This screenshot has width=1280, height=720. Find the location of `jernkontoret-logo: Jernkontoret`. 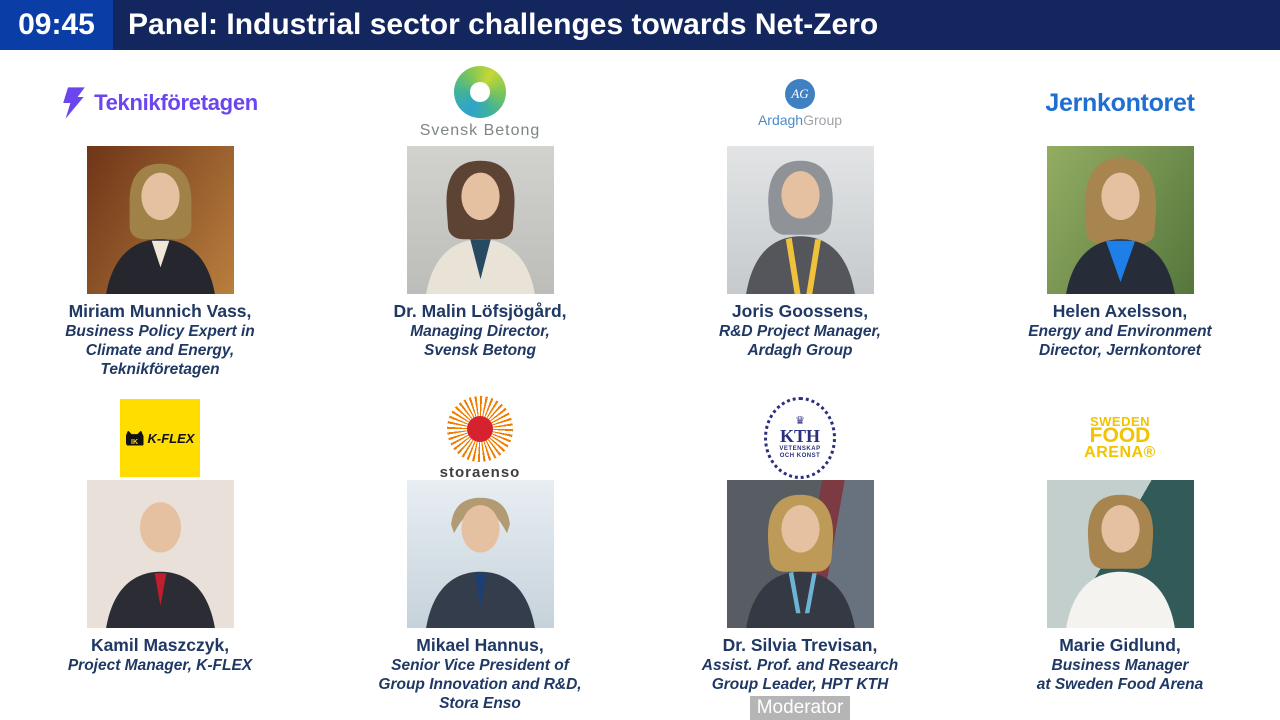

jernkontoret-logo: Jernkontoret is located at coordinates (1120, 102).